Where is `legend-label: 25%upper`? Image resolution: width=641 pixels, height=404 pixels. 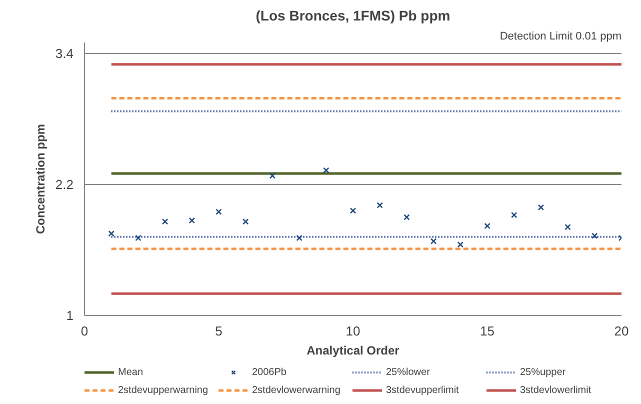
legend-label: 25%upper is located at coordinates (543, 372).